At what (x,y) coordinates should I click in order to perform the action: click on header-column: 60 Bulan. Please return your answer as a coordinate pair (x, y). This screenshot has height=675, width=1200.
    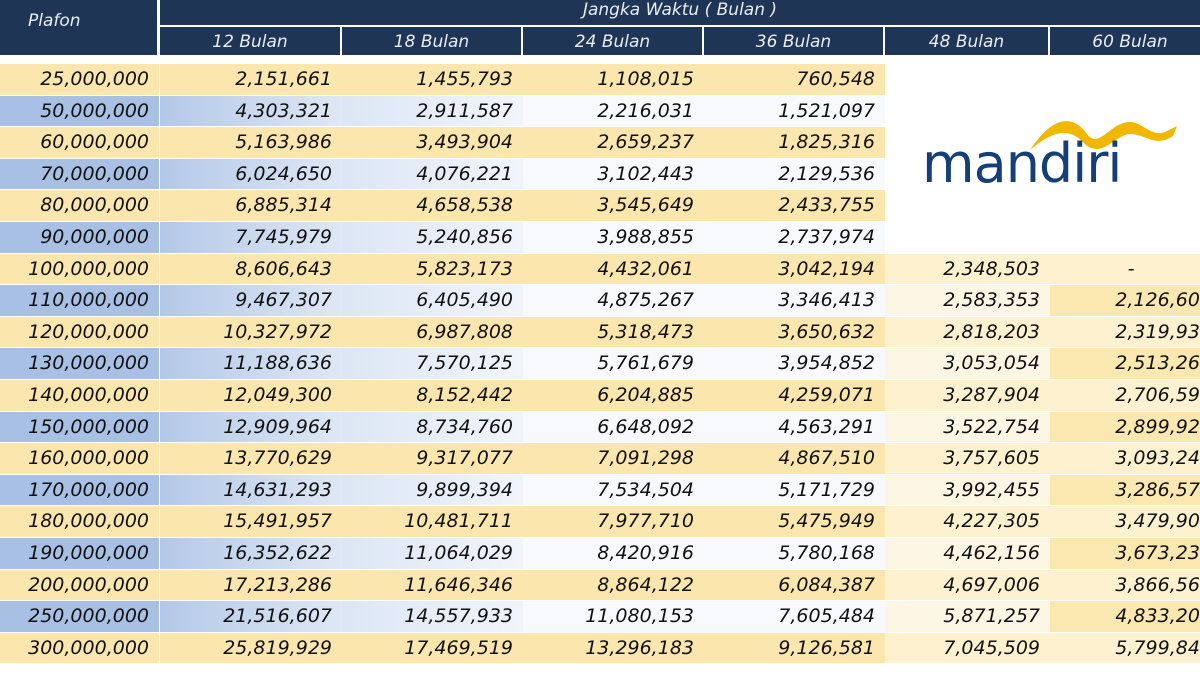
    Looking at the image, I should click on (1125, 41).